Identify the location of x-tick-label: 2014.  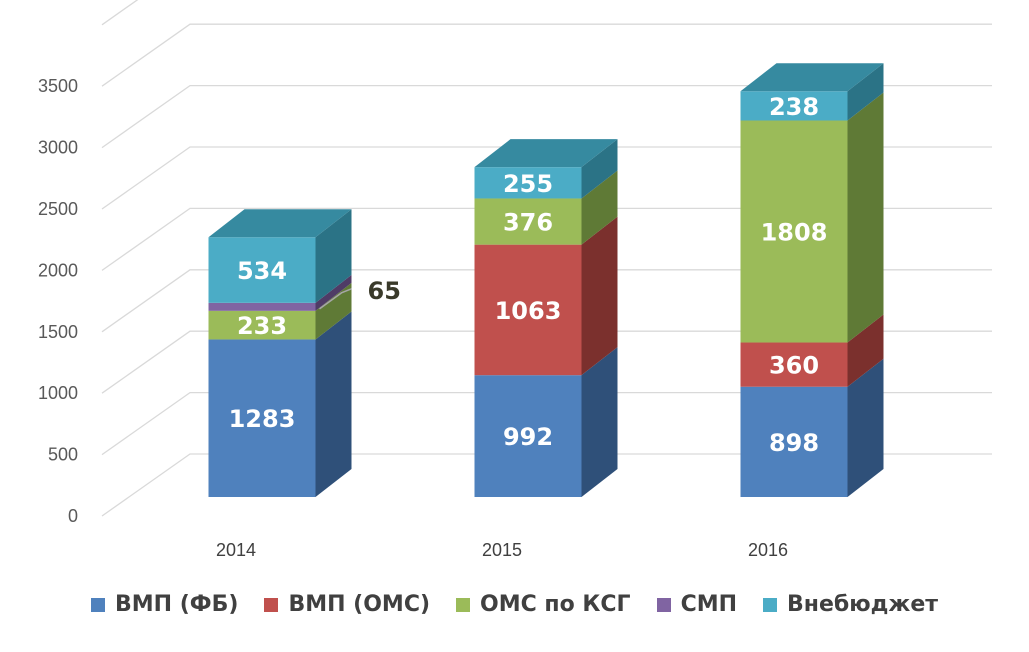
(236, 550).